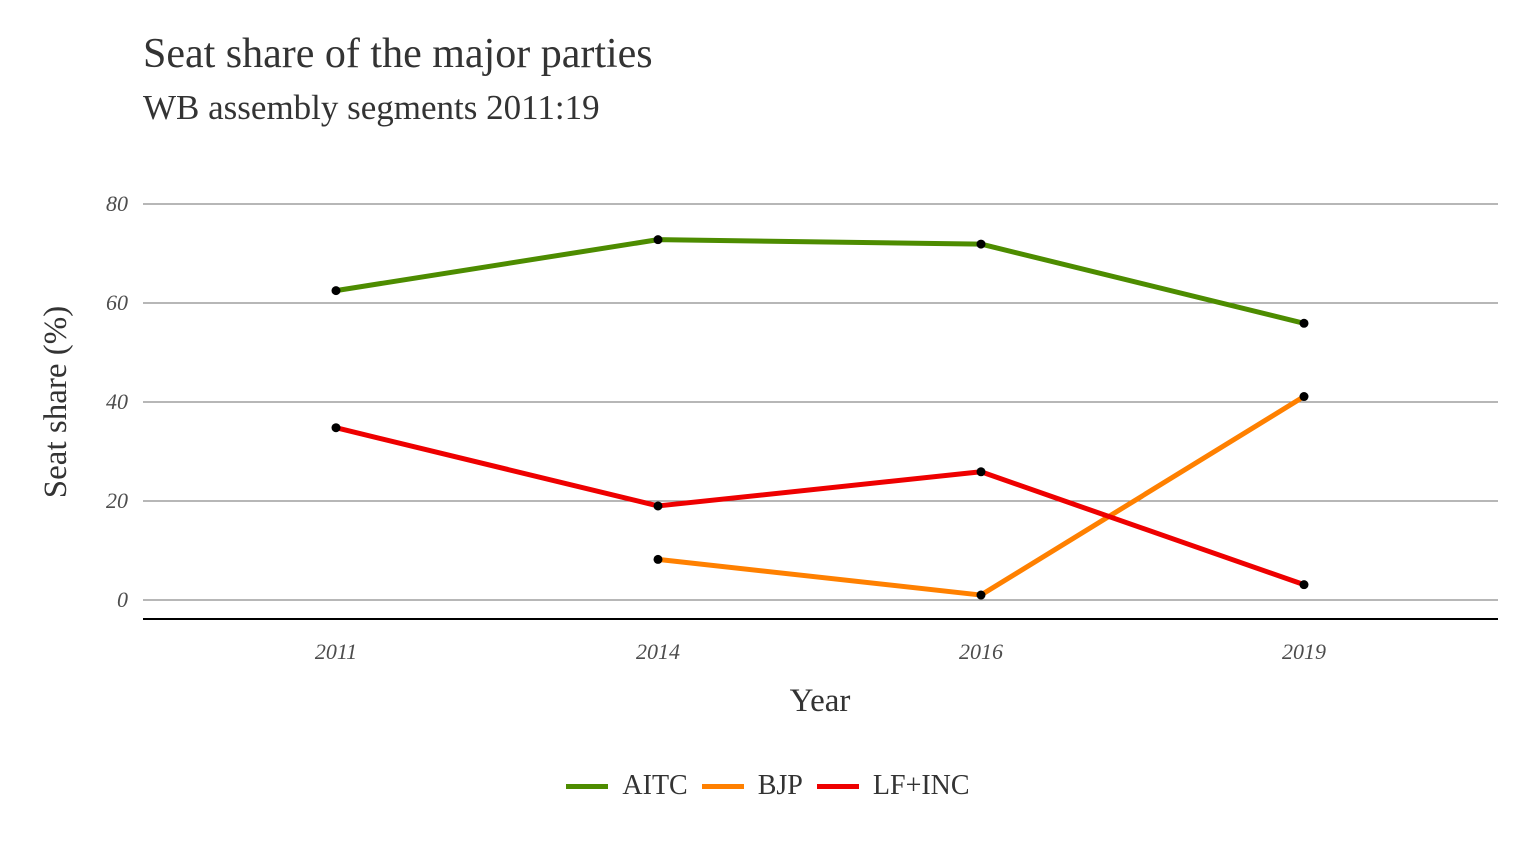 Image resolution: width=1536 pixels, height=864 pixels. I want to click on chart-title: Seat share of the major parties, so click(398, 54).